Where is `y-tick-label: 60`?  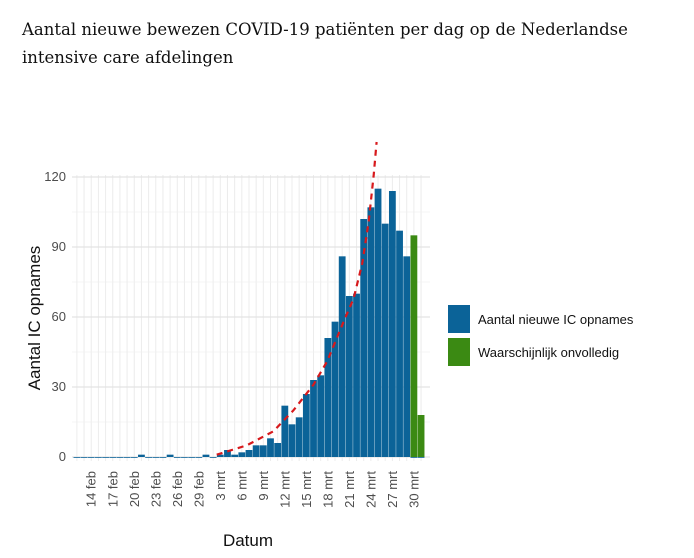
y-tick-label: 60 is located at coordinates (59, 316).